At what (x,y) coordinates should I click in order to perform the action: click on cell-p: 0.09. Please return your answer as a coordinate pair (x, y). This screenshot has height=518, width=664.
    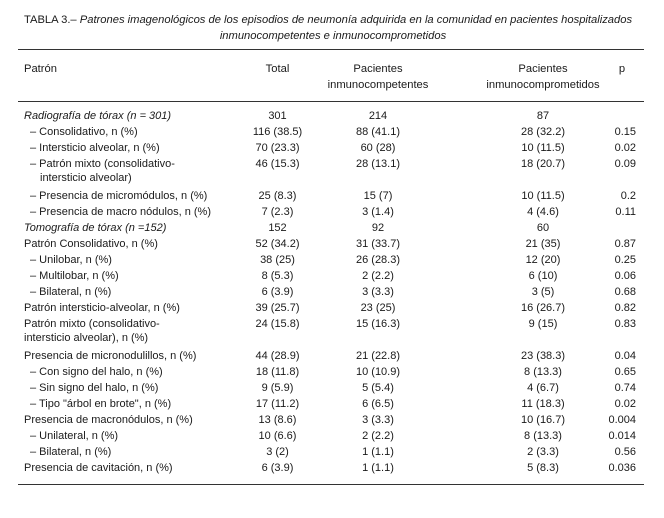
    Looking at the image, I should click on (625, 164).